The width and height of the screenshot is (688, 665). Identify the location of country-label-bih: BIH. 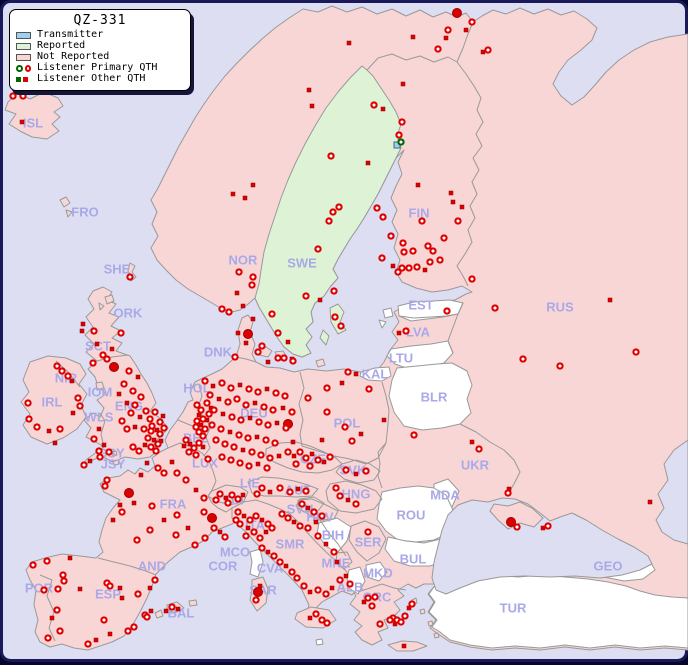
(333, 535).